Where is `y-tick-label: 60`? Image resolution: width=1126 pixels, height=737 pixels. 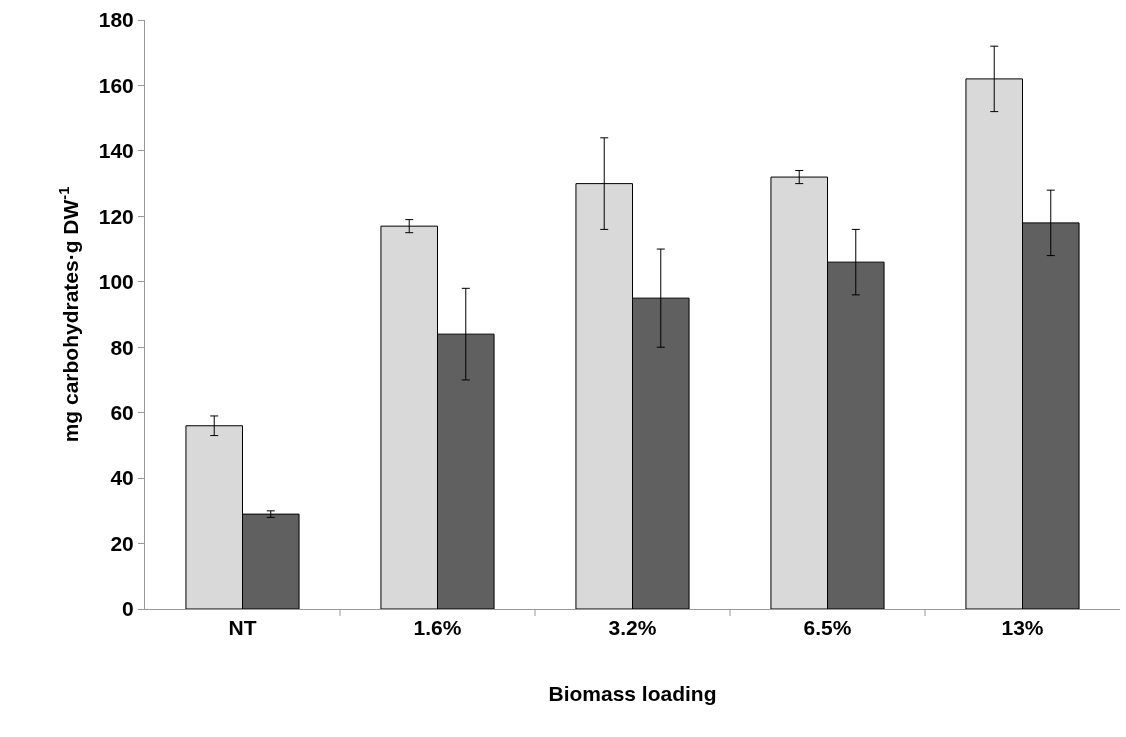 y-tick-label: 60 is located at coordinates (122, 413).